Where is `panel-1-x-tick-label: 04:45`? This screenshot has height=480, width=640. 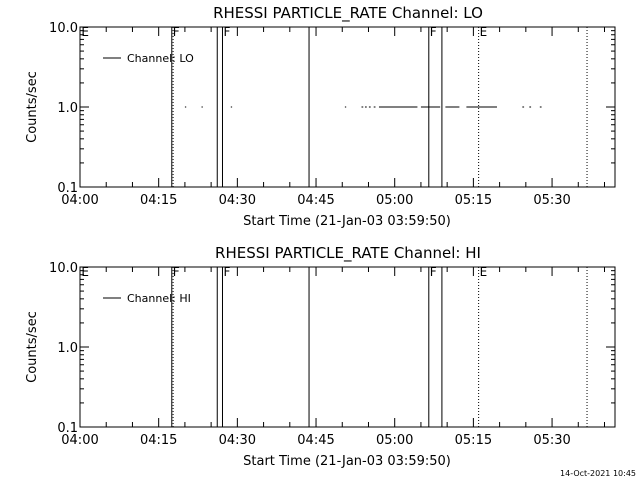
panel-1-x-tick-label: 04:45 is located at coordinates (315, 200).